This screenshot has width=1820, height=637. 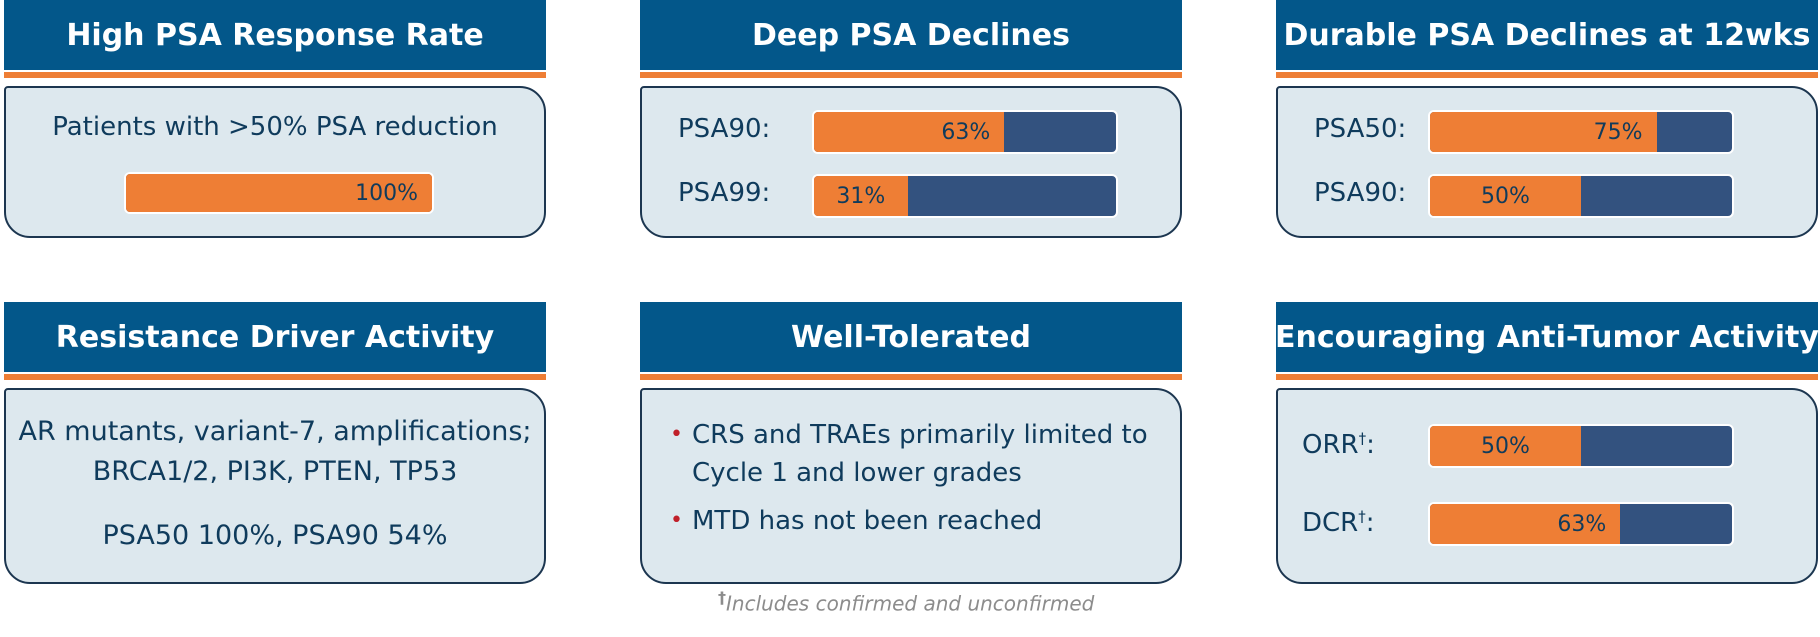 I want to click on orr-label: ORR†:, so click(x=1338, y=445).